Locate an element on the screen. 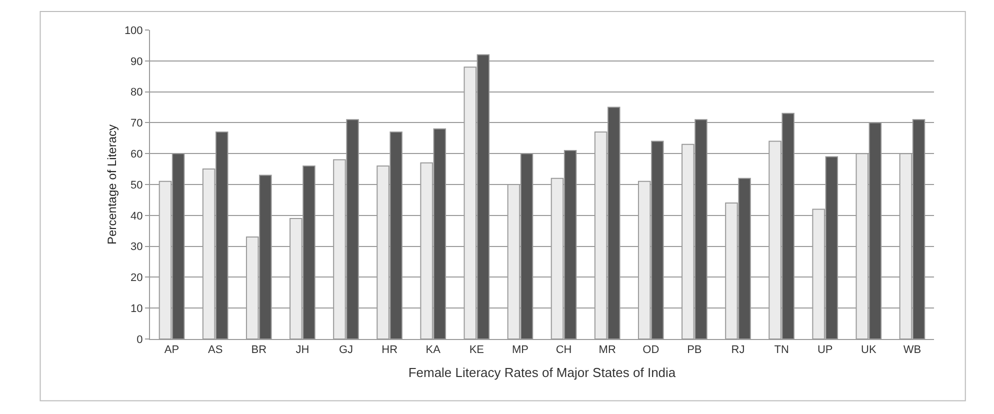 The width and height of the screenshot is (994, 414). y-tick-label: 70 is located at coordinates (136, 124).